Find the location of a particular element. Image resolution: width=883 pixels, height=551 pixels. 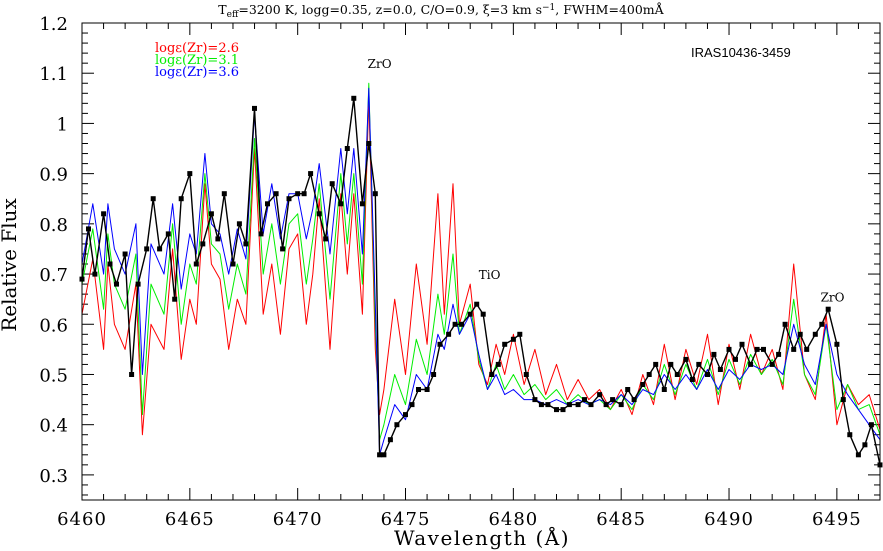

x-tick-label: 6480 is located at coordinates (513, 519).